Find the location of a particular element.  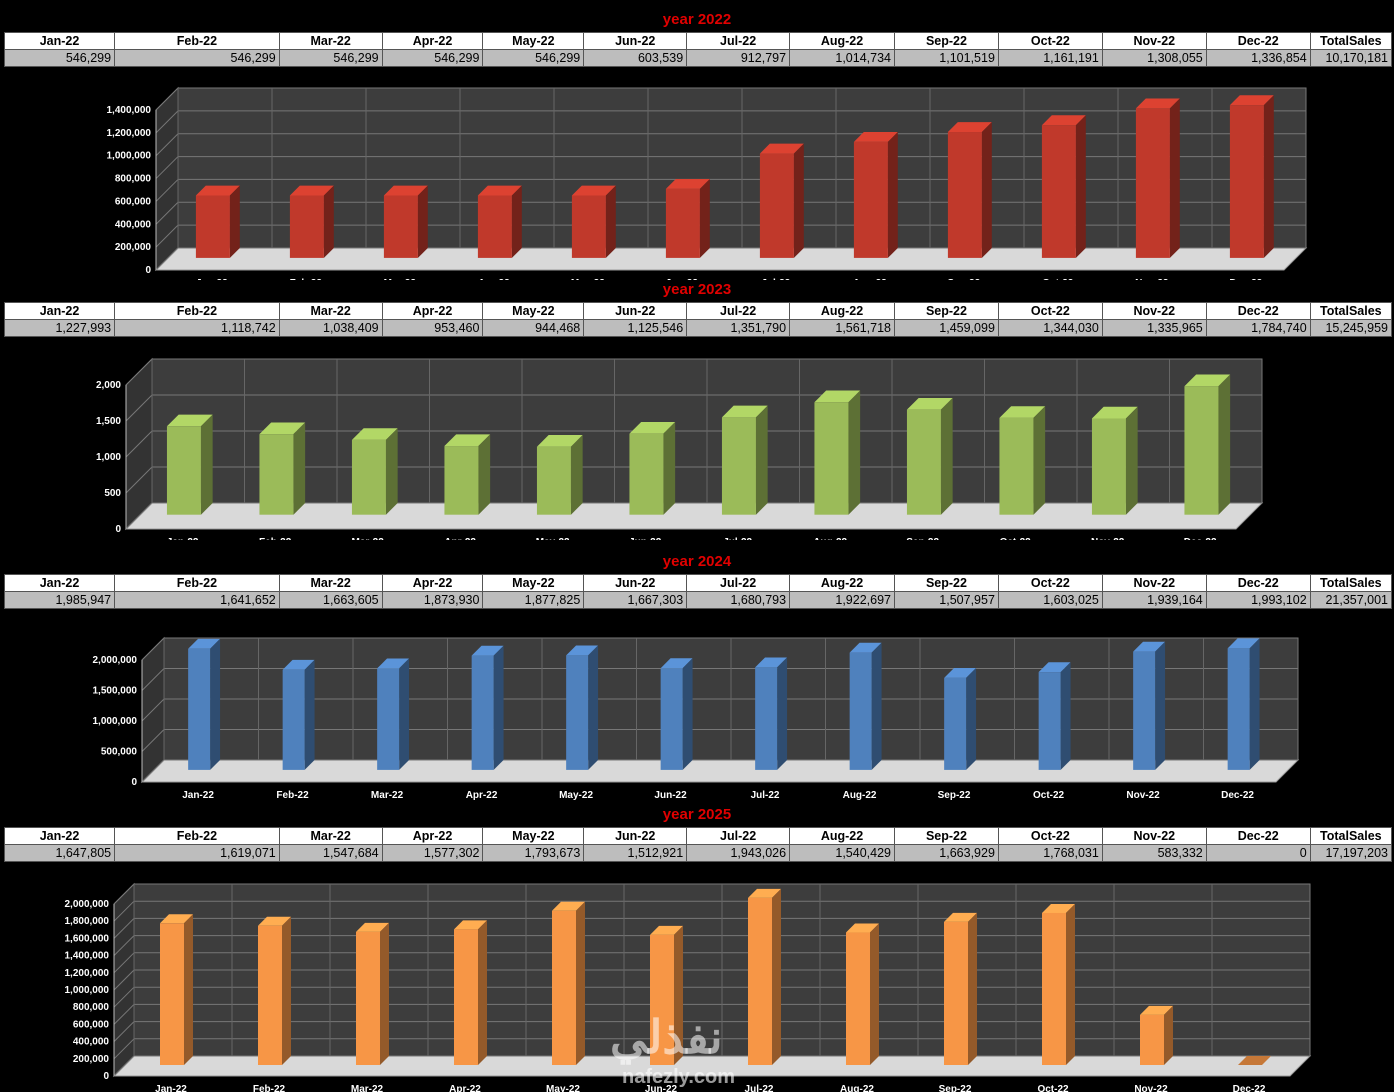

month-value: 1,680,793 is located at coordinates (738, 600).